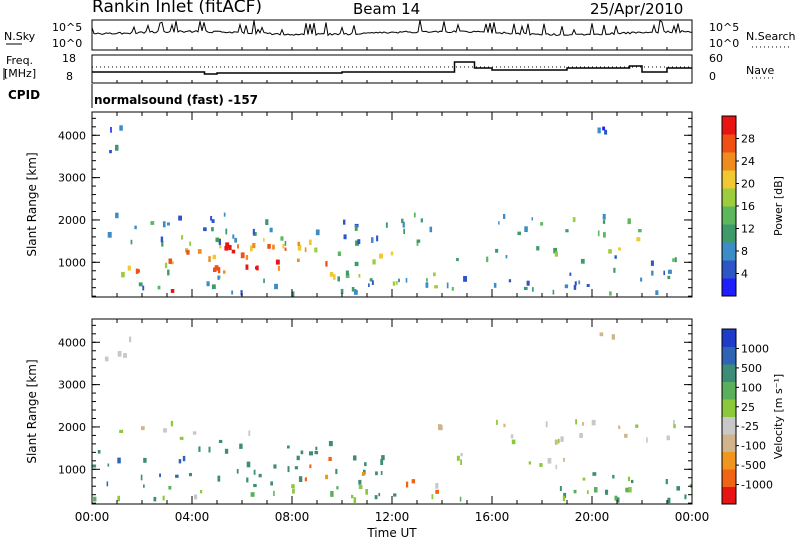 The image size is (800, 554). What do you see at coordinates (755, 348) in the screenshot?
I see `velocity-colorbar-tick-label: 1000` at bounding box center [755, 348].